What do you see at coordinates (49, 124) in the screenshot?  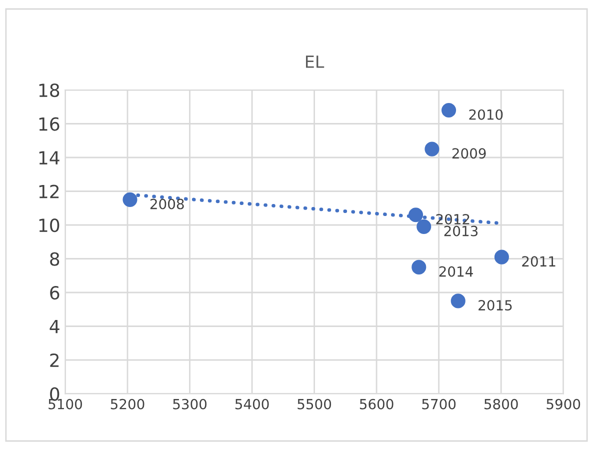 I see `y-tick-label: 16` at bounding box center [49, 124].